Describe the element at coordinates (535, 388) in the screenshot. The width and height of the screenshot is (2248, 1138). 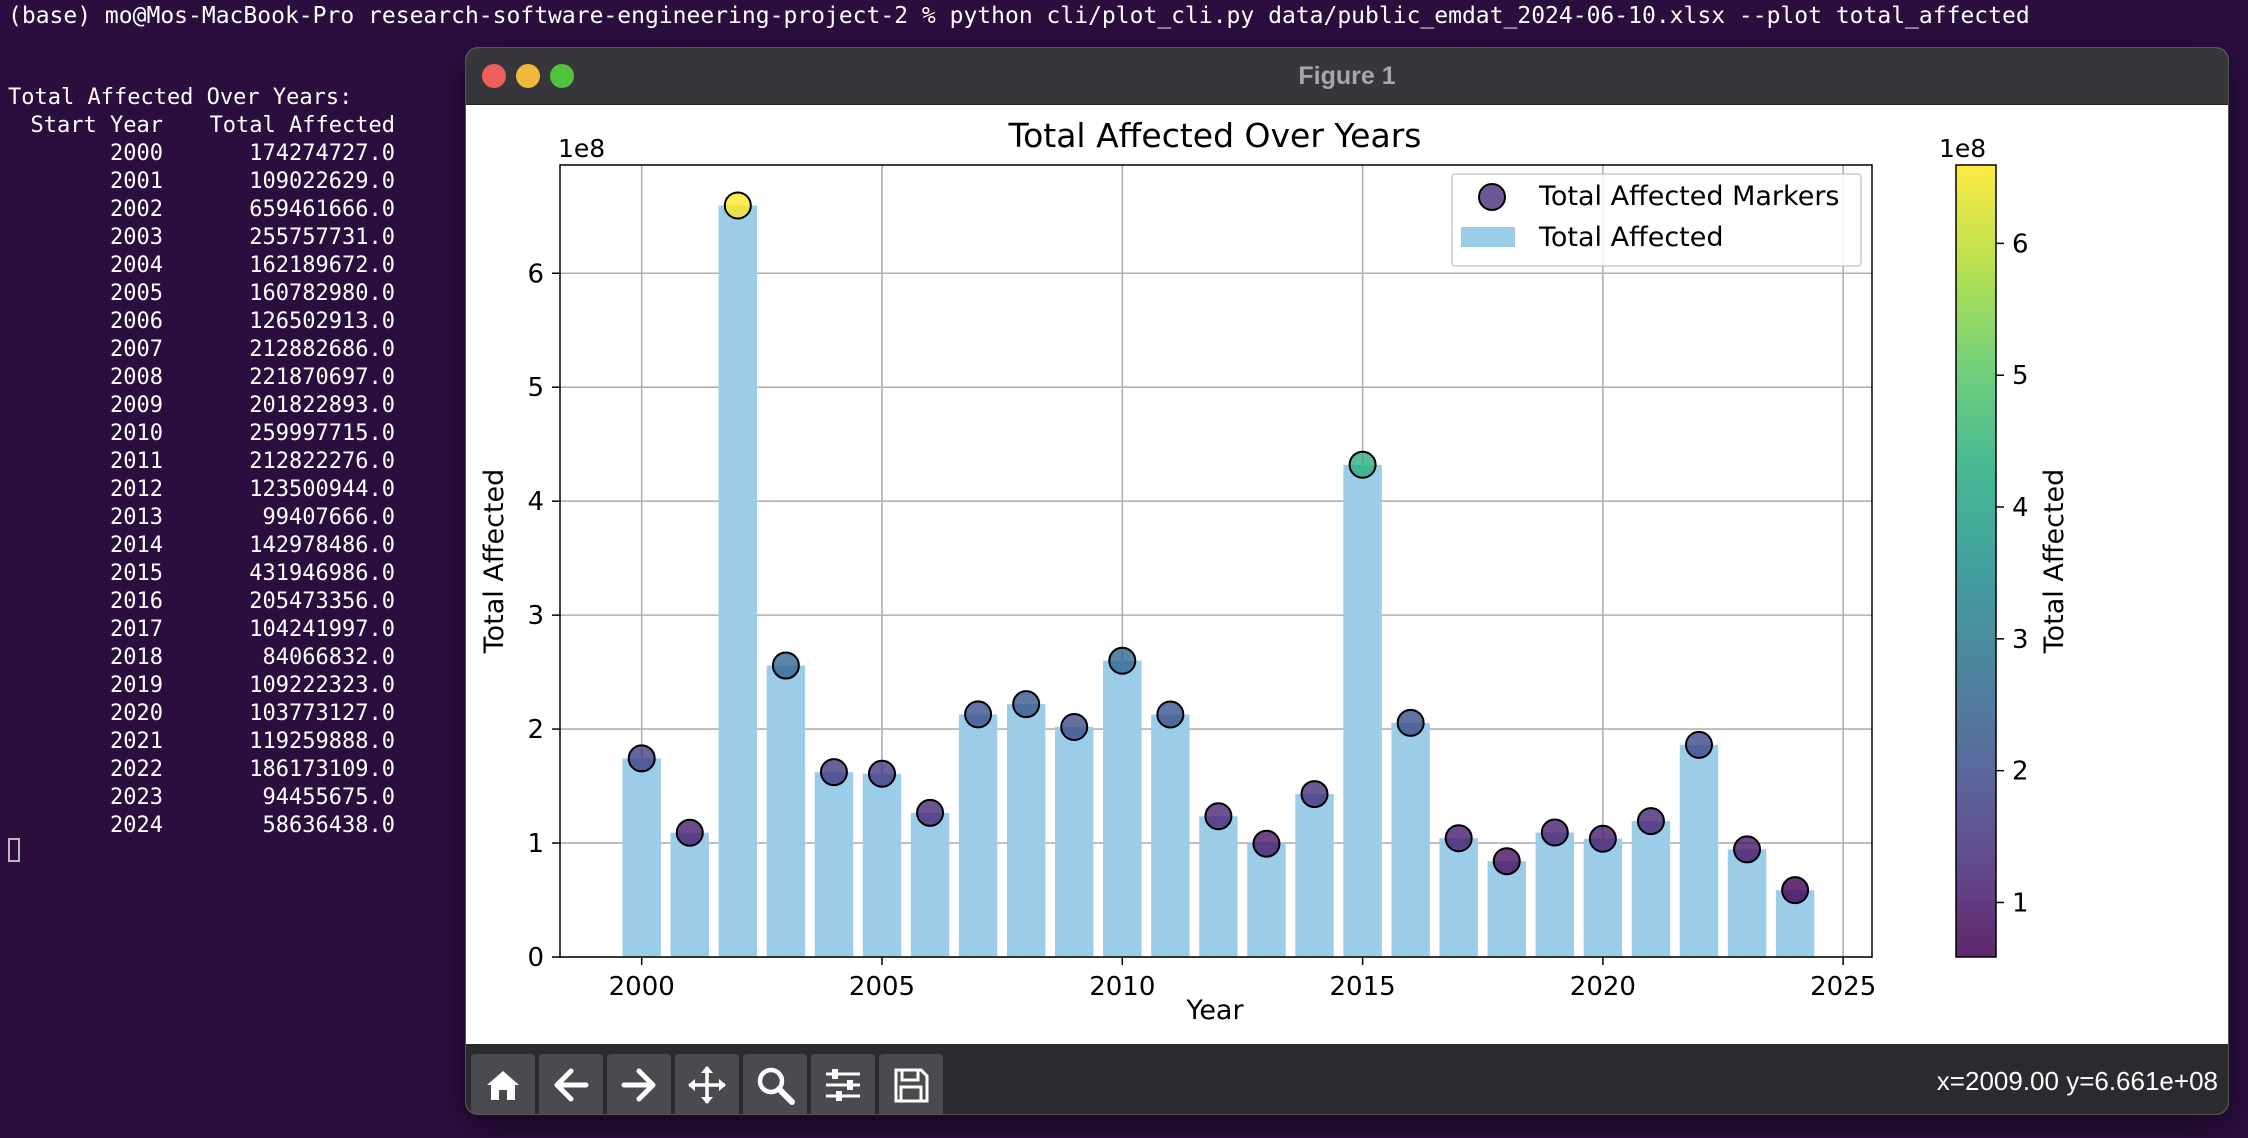
I see `y-tick-label: 5` at that location.